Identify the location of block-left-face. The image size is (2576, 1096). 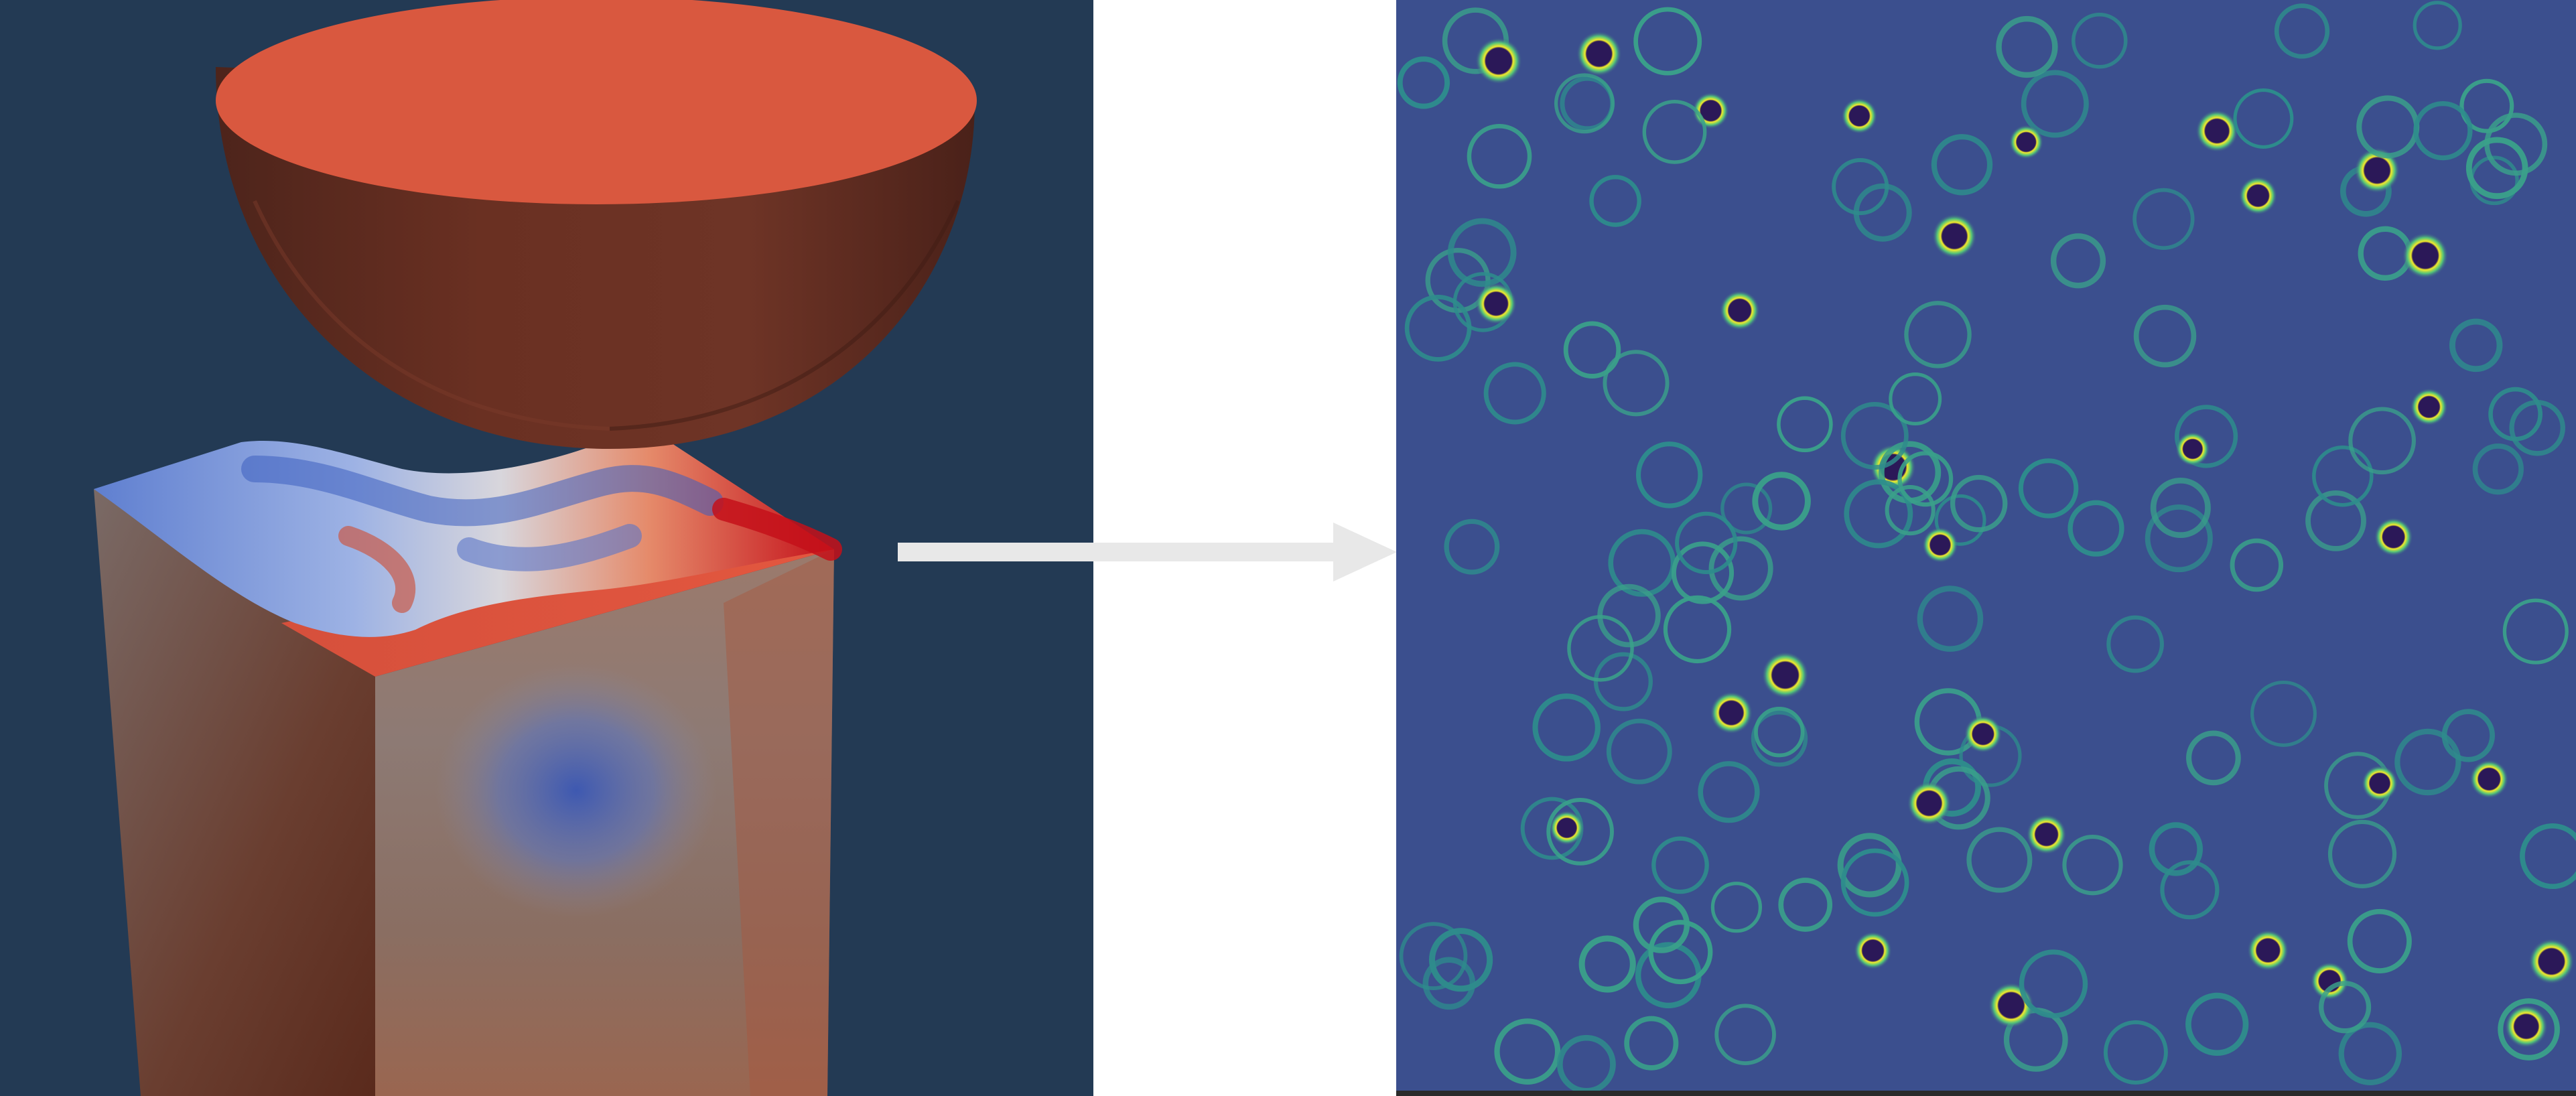
(235, 792).